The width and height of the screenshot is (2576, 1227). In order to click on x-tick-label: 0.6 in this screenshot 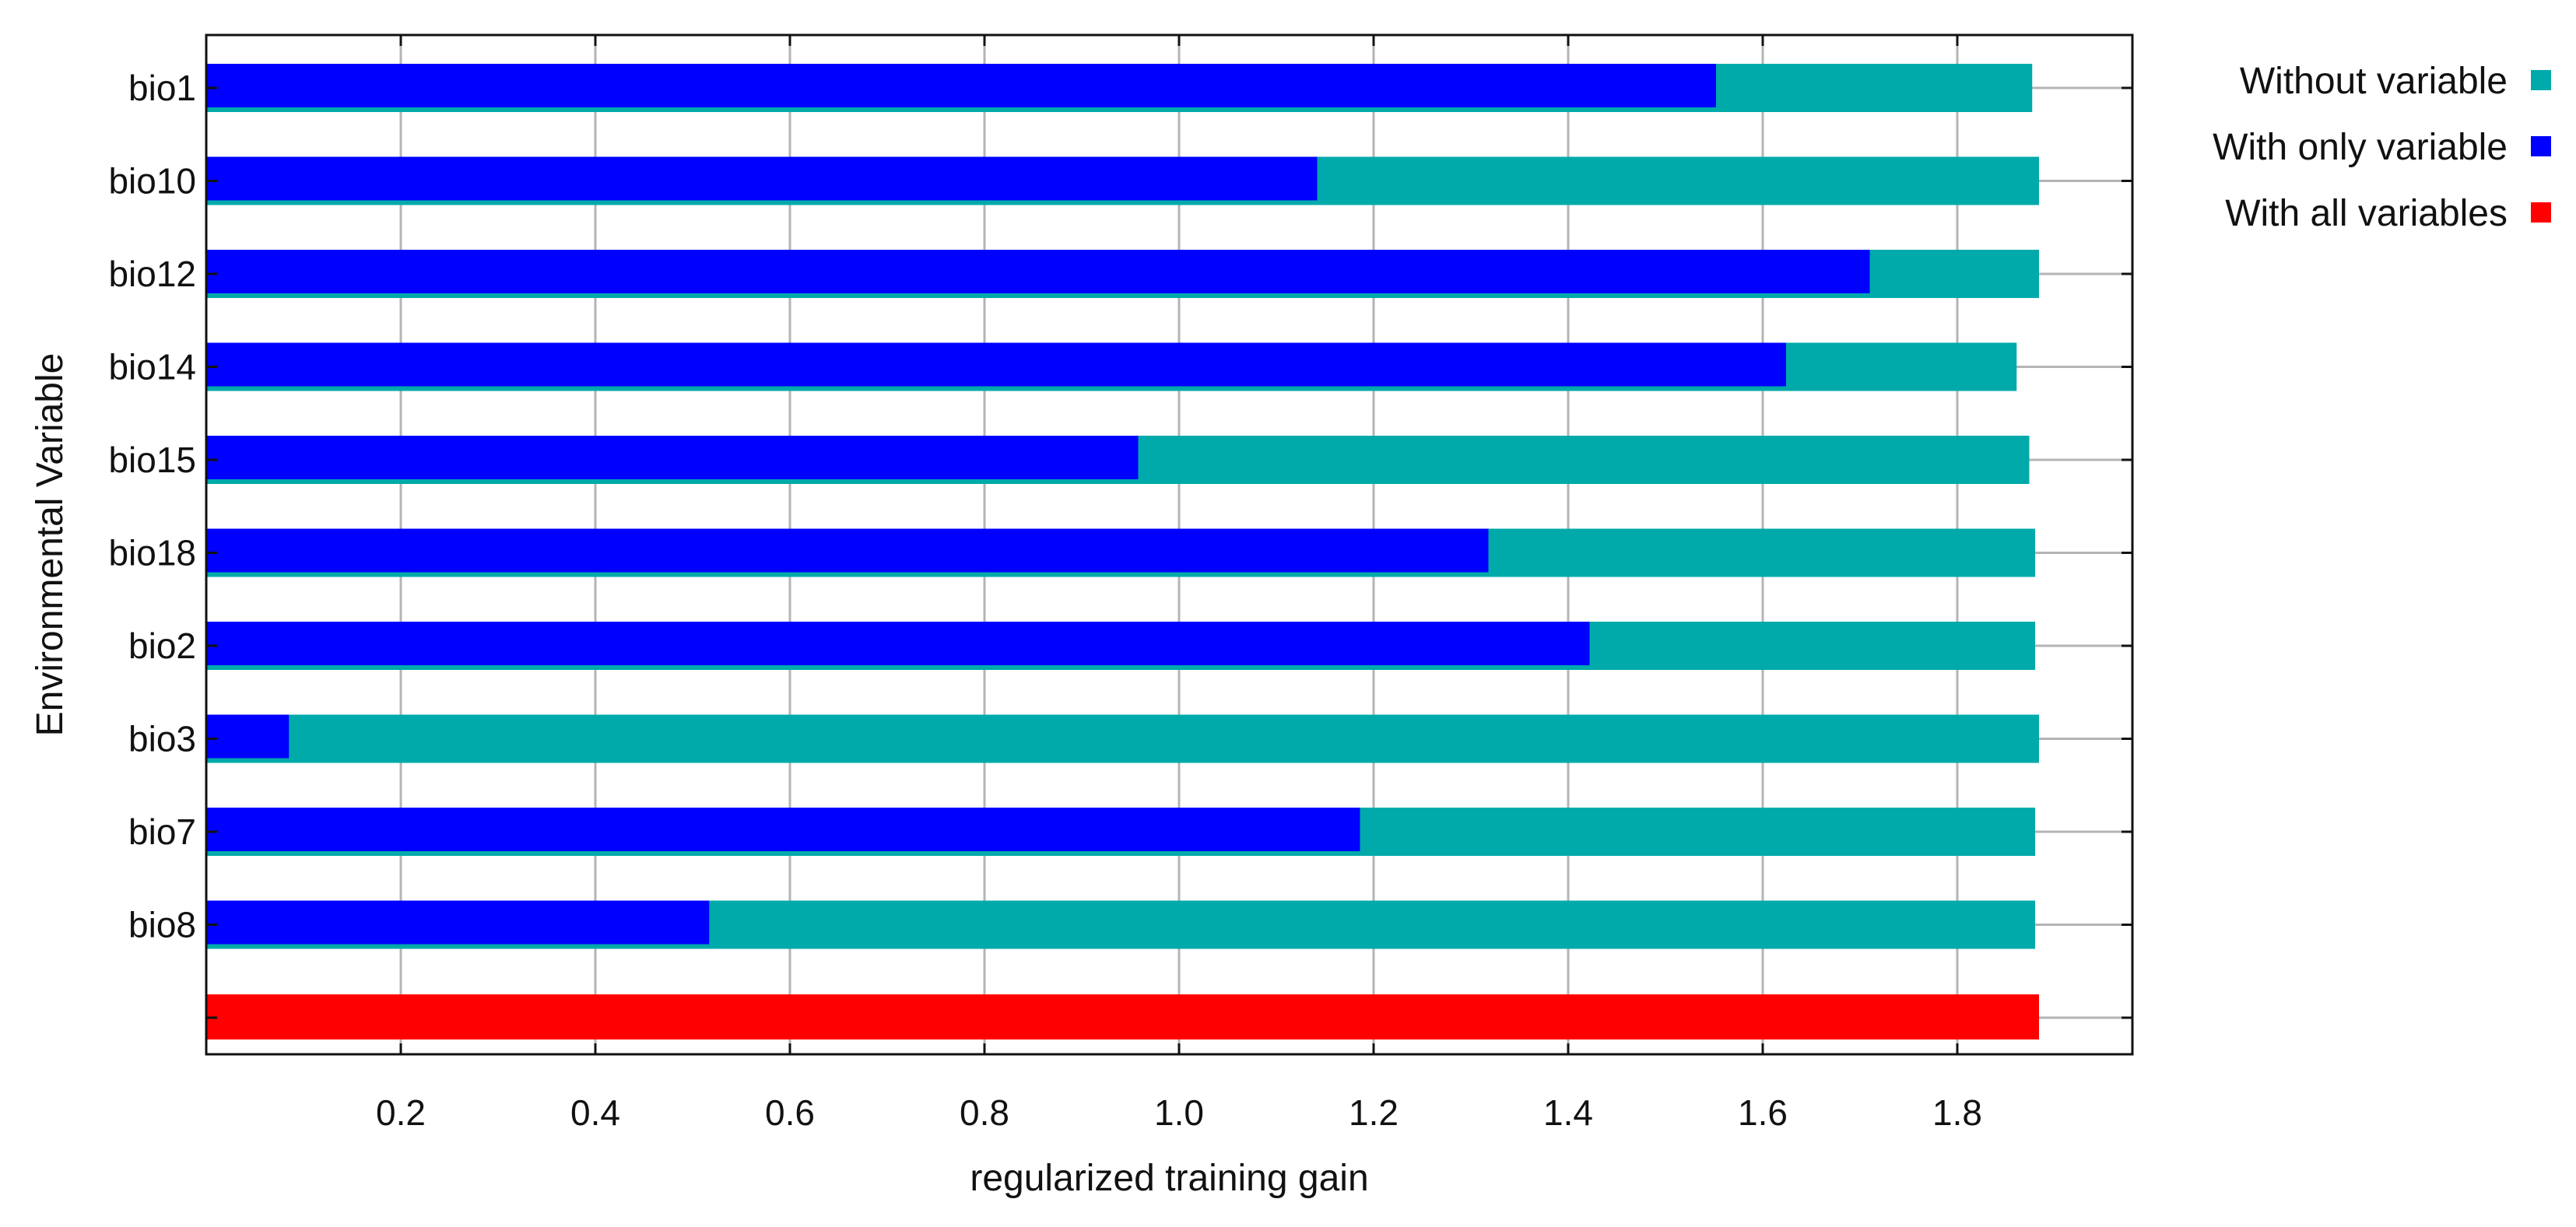, I will do `click(790, 1113)`.